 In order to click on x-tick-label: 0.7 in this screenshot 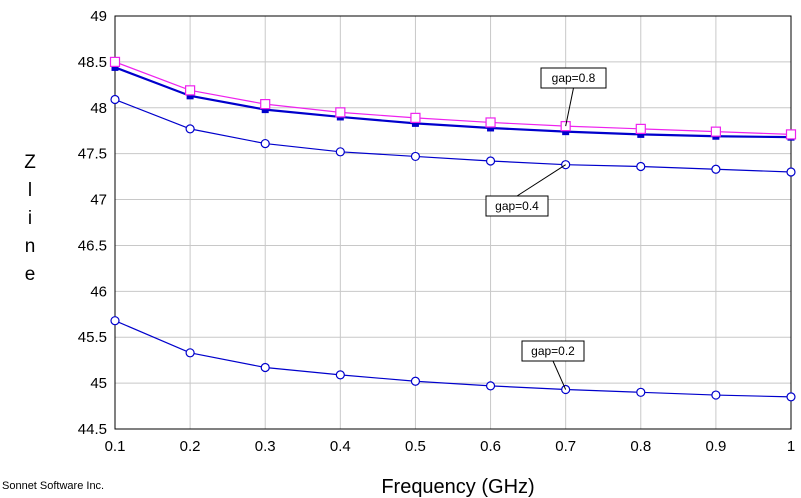, I will do `click(565, 446)`.